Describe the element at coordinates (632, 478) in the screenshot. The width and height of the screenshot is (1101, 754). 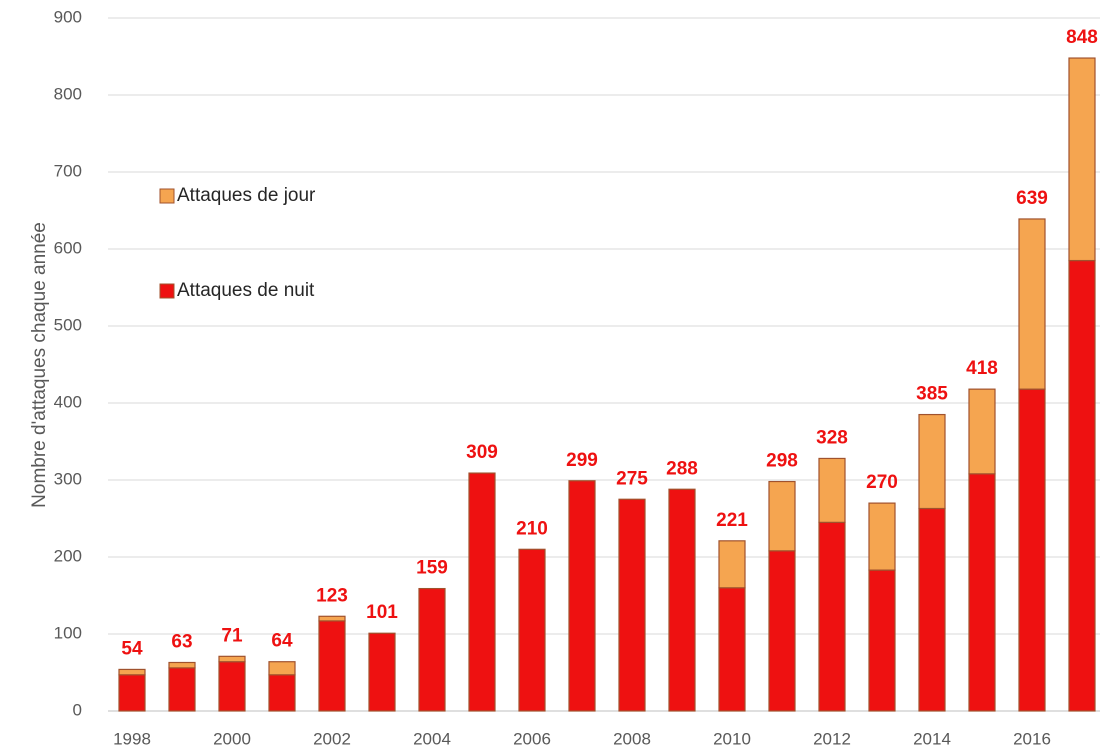
I see `total-label: 275` at that location.